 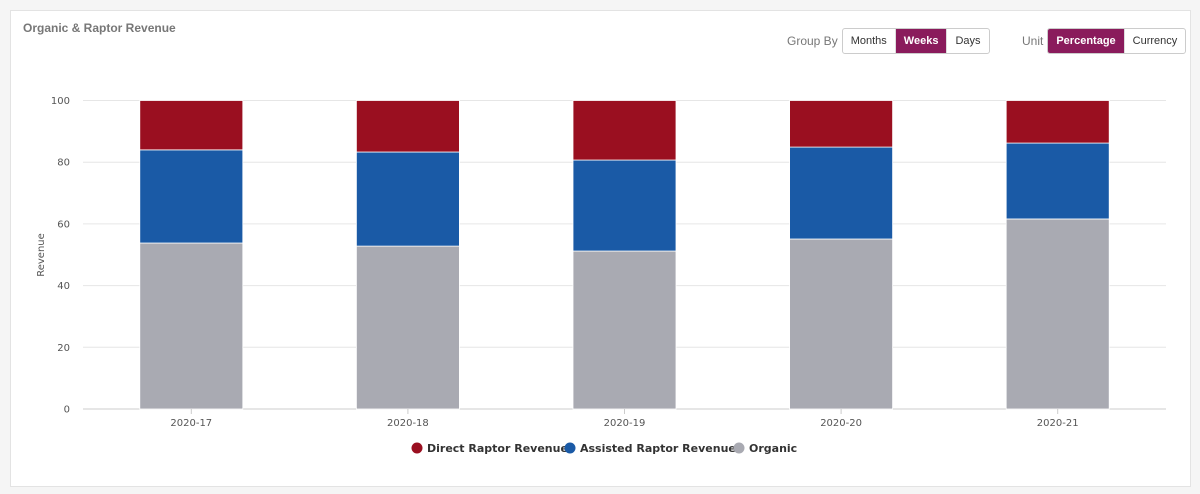 What do you see at coordinates (497, 448) in the screenshot?
I see `legend-item: Direct Raptor Revenue` at bounding box center [497, 448].